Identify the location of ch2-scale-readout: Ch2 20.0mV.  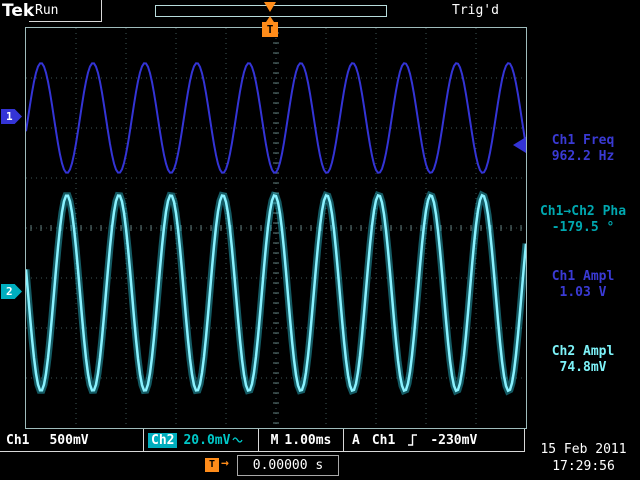
(201, 440).